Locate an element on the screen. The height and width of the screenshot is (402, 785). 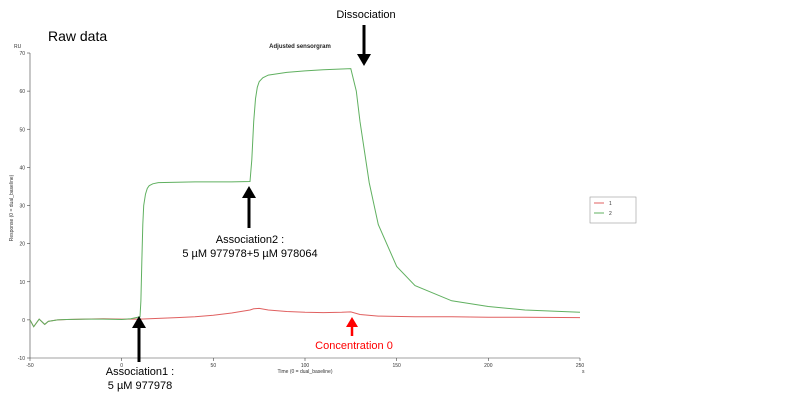
association1-arrowhead is located at coordinates (139, 322).